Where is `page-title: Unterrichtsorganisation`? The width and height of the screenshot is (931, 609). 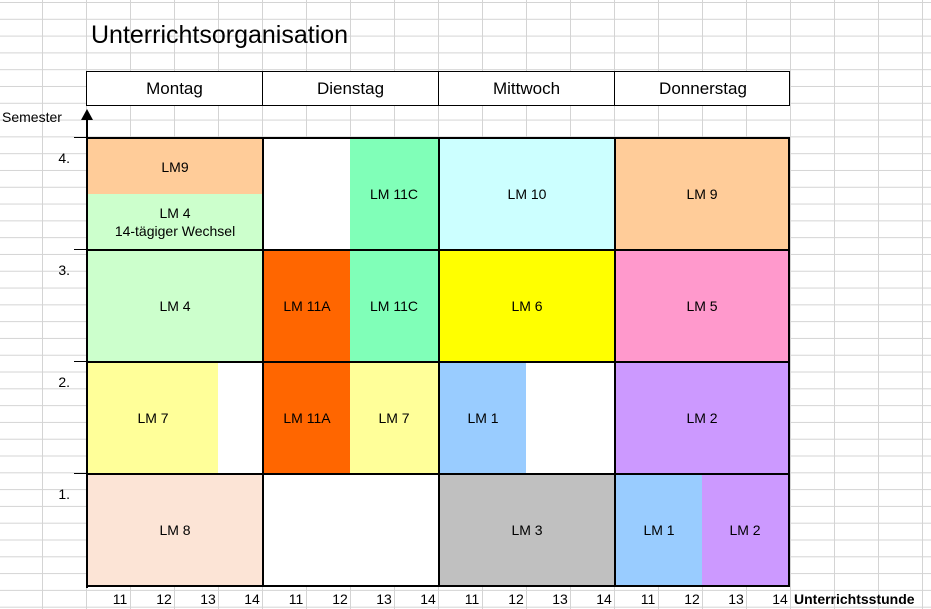
page-title: Unterrichtsorganisation is located at coordinates (220, 35).